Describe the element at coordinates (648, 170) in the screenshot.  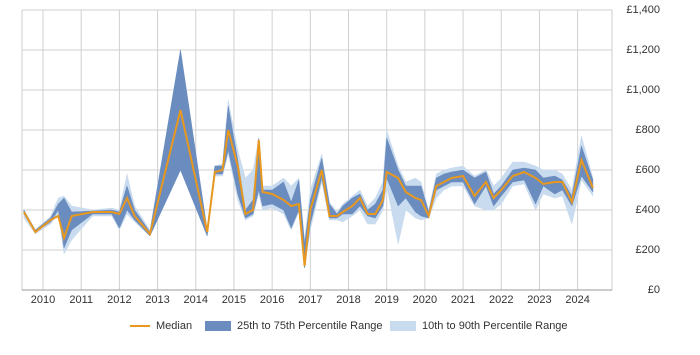
I see `y-tick-label: £600` at that location.